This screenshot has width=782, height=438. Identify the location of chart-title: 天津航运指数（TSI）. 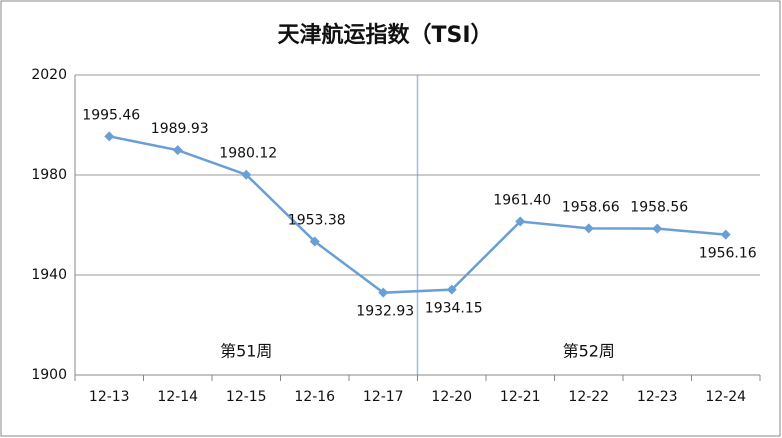
(384, 35).